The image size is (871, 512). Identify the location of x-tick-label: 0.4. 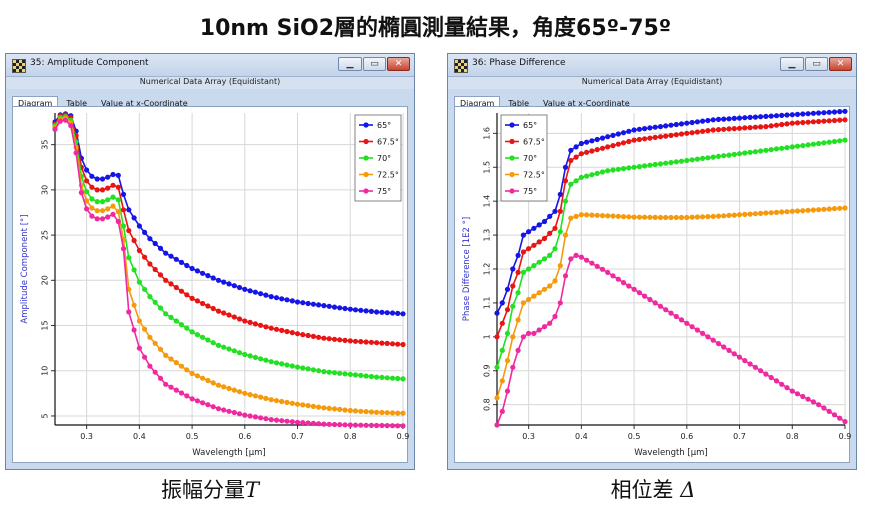
(139, 436).